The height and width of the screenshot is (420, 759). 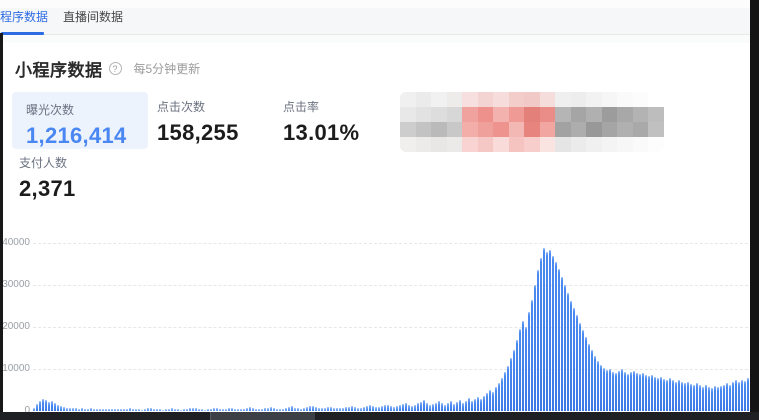 I want to click on tab-label: 直播间数据, so click(x=93, y=17).